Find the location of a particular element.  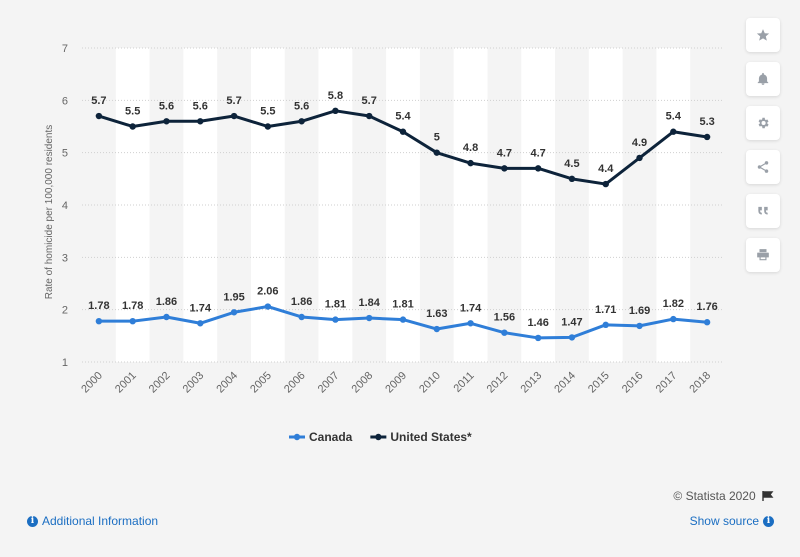

x-tick-label: 2007 is located at coordinates (329, 383).